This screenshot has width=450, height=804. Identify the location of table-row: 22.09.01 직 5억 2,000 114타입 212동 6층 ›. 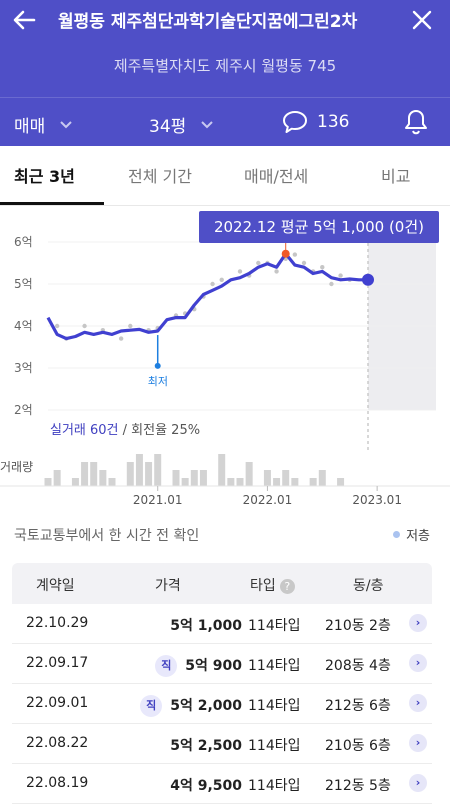
(222, 704).